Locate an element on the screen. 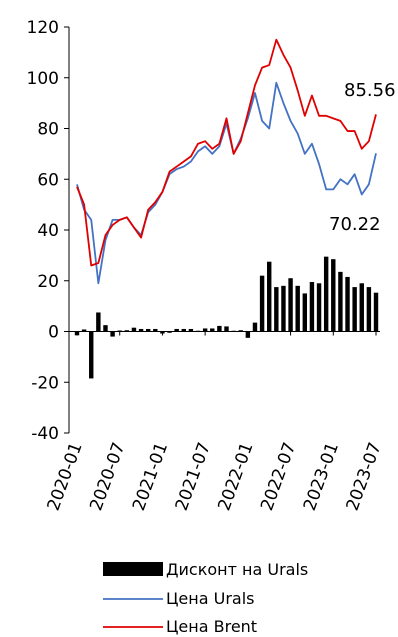 This screenshot has height=637, width=398. y-tick-label: 100 is located at coordinates (43, 79).